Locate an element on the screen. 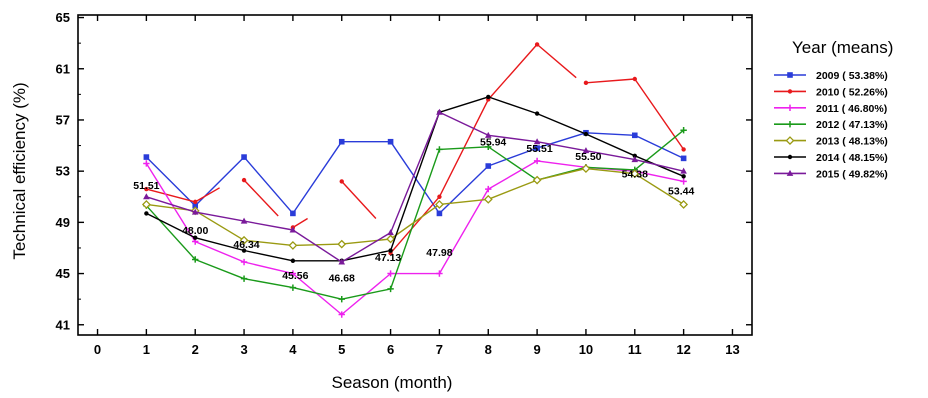  data-label: 55.50 is located at coordinates (588, 157).